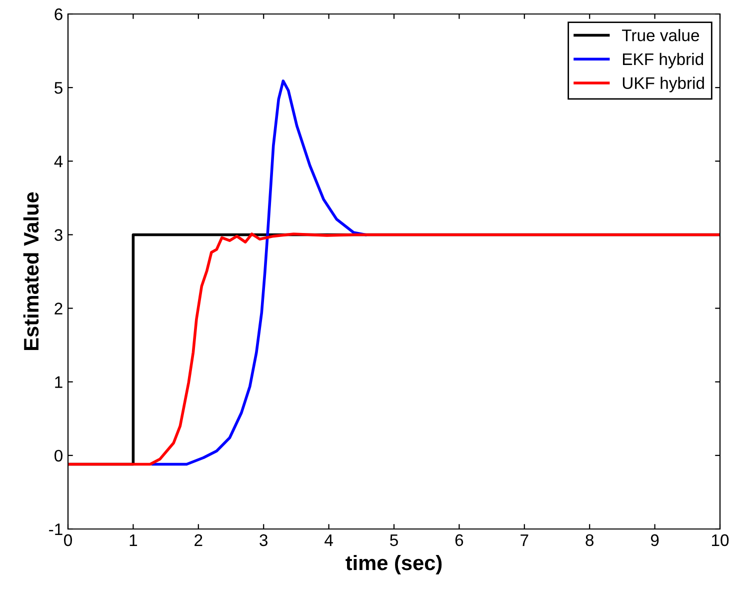  Describe the element at coordinates (661, 35) in the screenshot. I see `legend-label: True value` at that location.